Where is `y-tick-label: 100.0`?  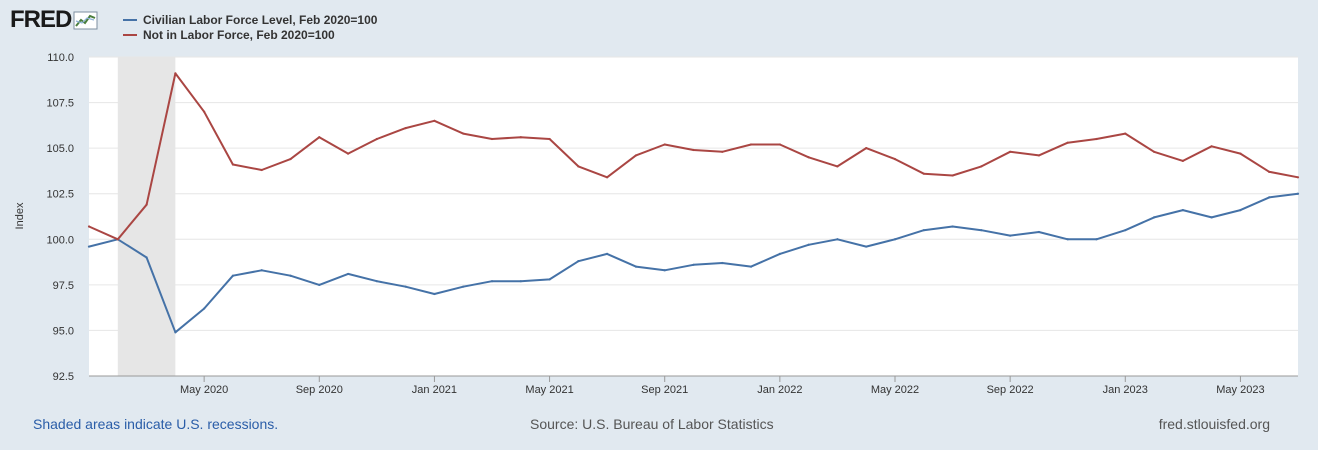
y-tick-label: 100.0 is located at coordinates (60, 240).